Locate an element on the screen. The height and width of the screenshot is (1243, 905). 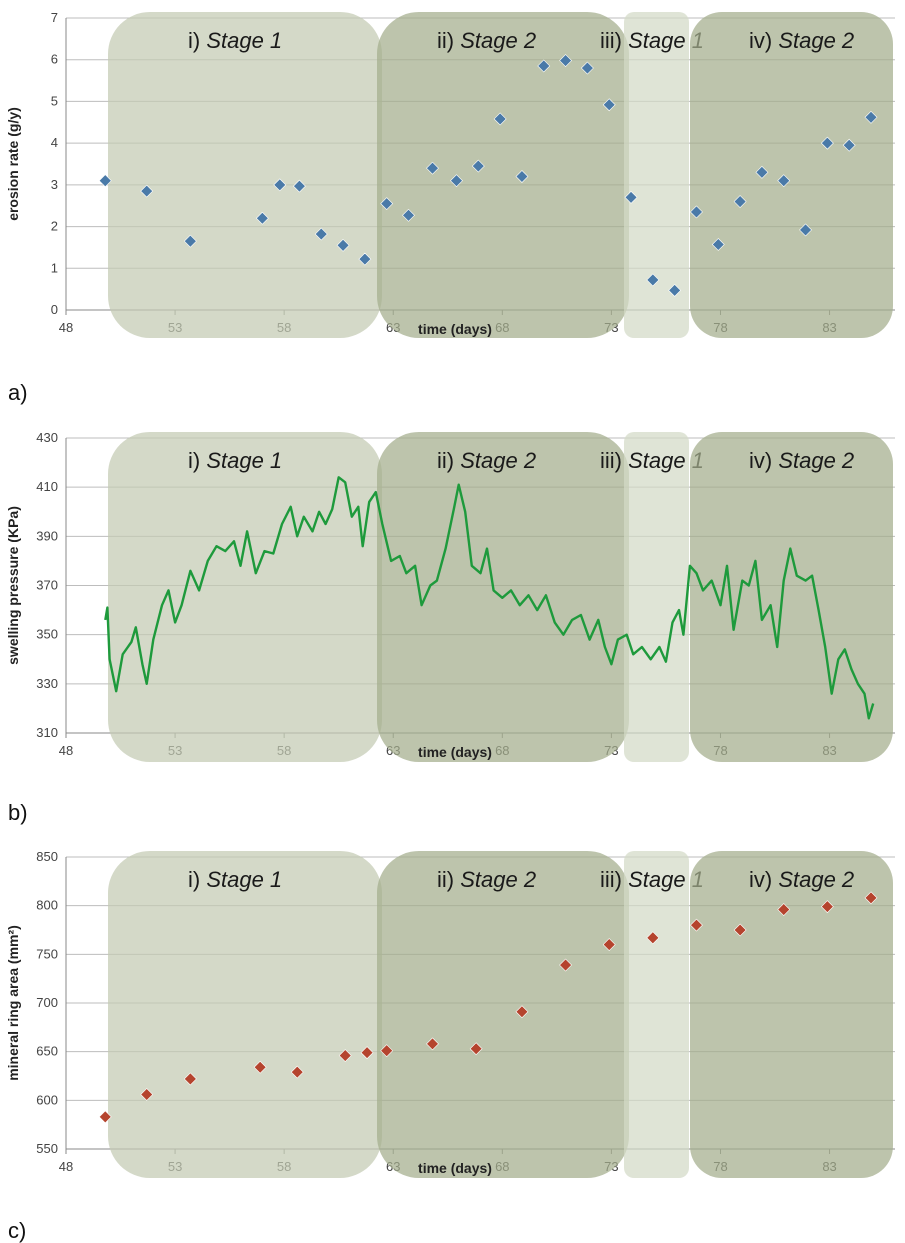
y-tick-label: 390 is located at coordinates (47, 535).